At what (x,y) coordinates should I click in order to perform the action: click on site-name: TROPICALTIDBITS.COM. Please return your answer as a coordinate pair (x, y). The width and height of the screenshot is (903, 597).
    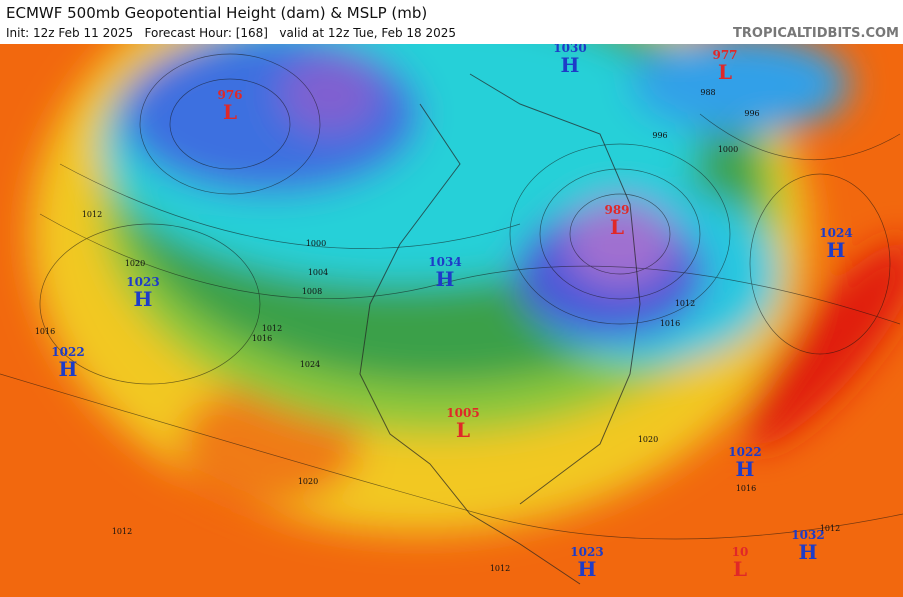
    Looking at the image, I should click on (816, 33).